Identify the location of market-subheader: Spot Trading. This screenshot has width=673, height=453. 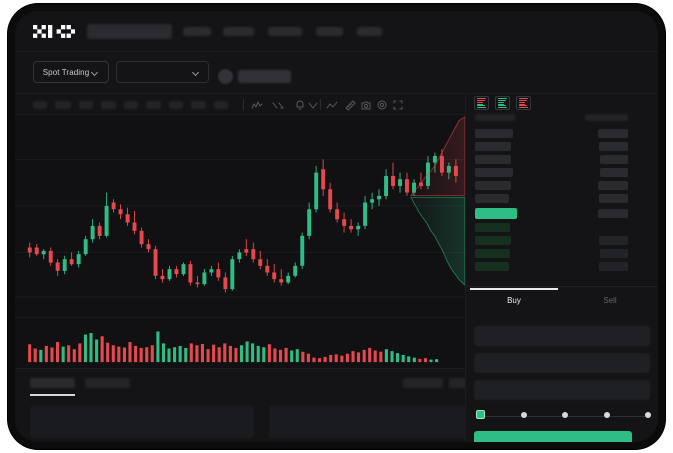
(336, 73).